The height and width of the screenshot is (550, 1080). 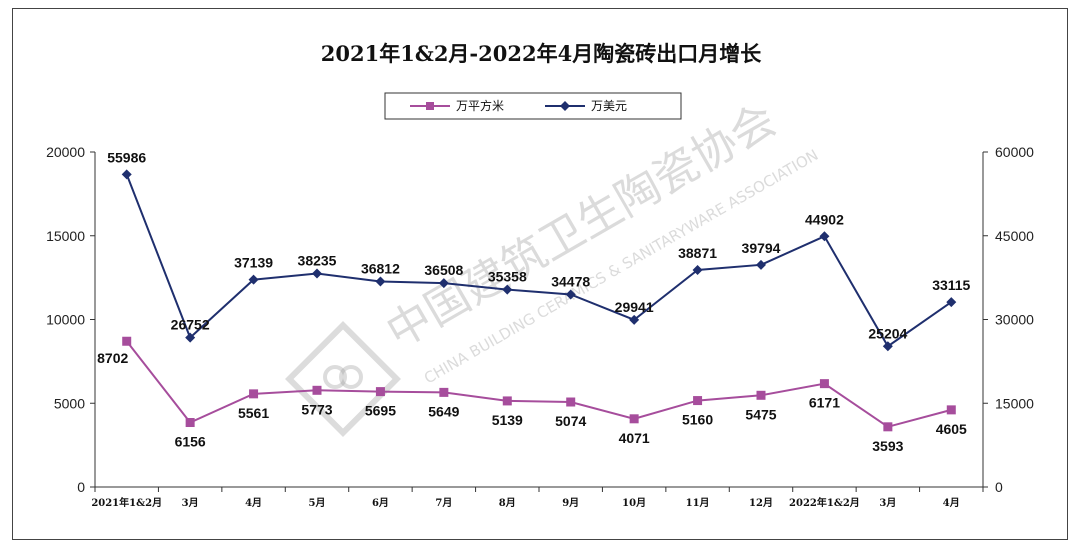 I want to click on data-label-area: 3593, so click(x=887, y=446).